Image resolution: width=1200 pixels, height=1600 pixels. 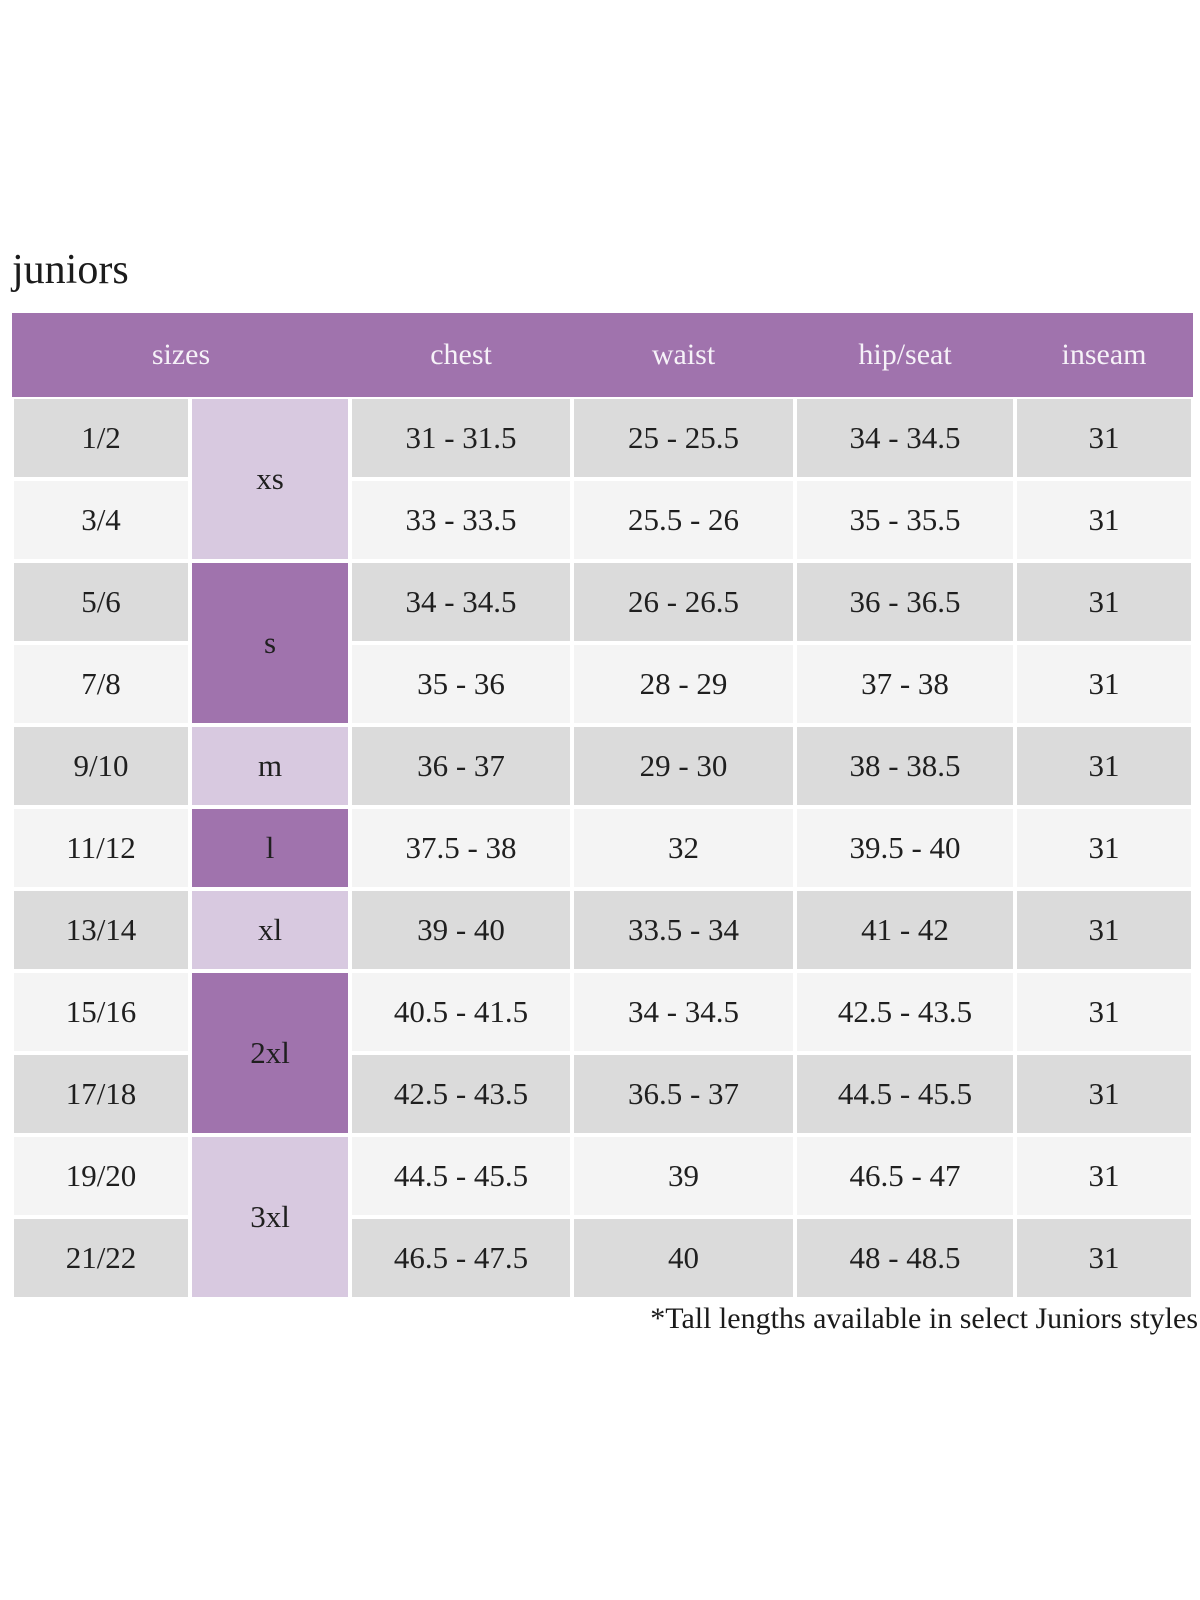 I want to click on cell-size: 17/18, so click(x=101, y=1094).